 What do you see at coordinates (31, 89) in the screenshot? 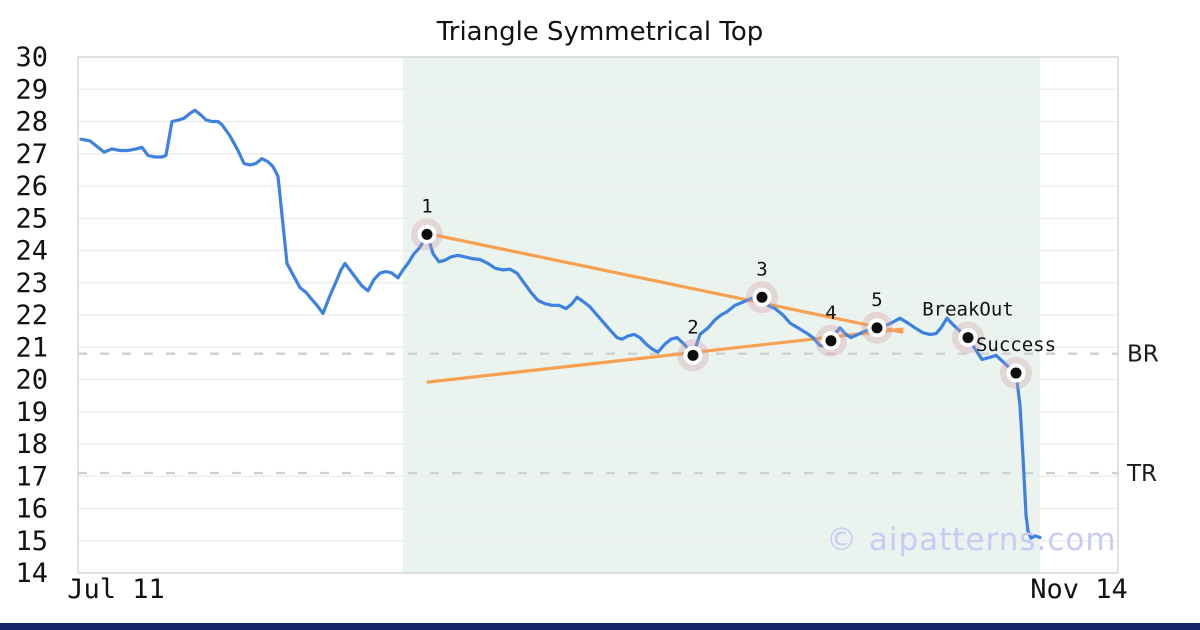
I see `y-tick-label: 29` at bounding box center [31, 89].